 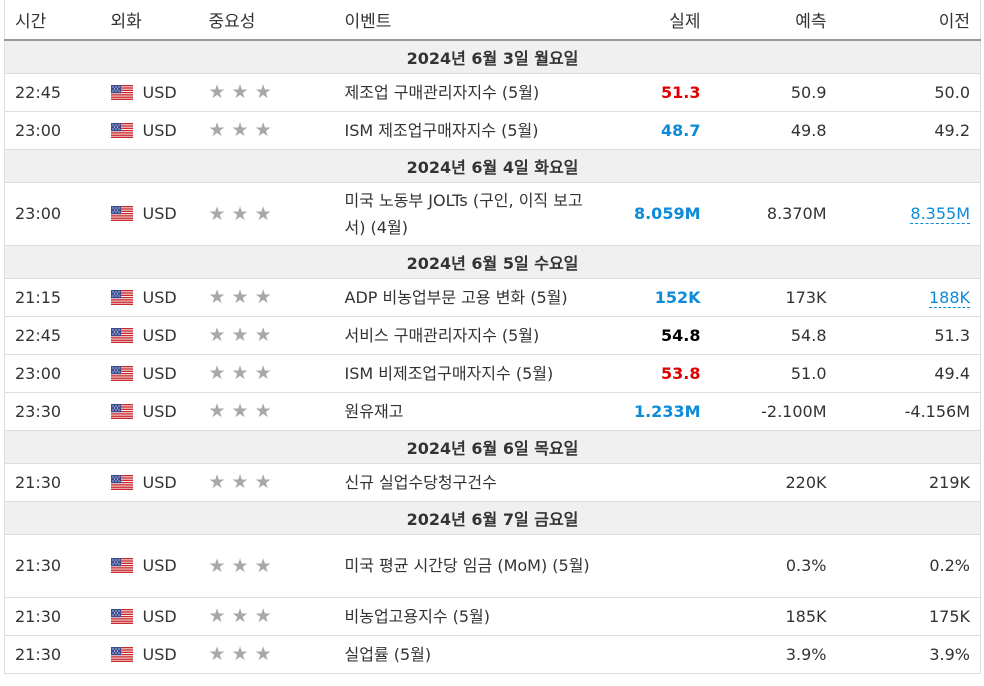 I want to click on day-header-row: 2024년 6월 4일 화요일, so click(x=492, y=166).